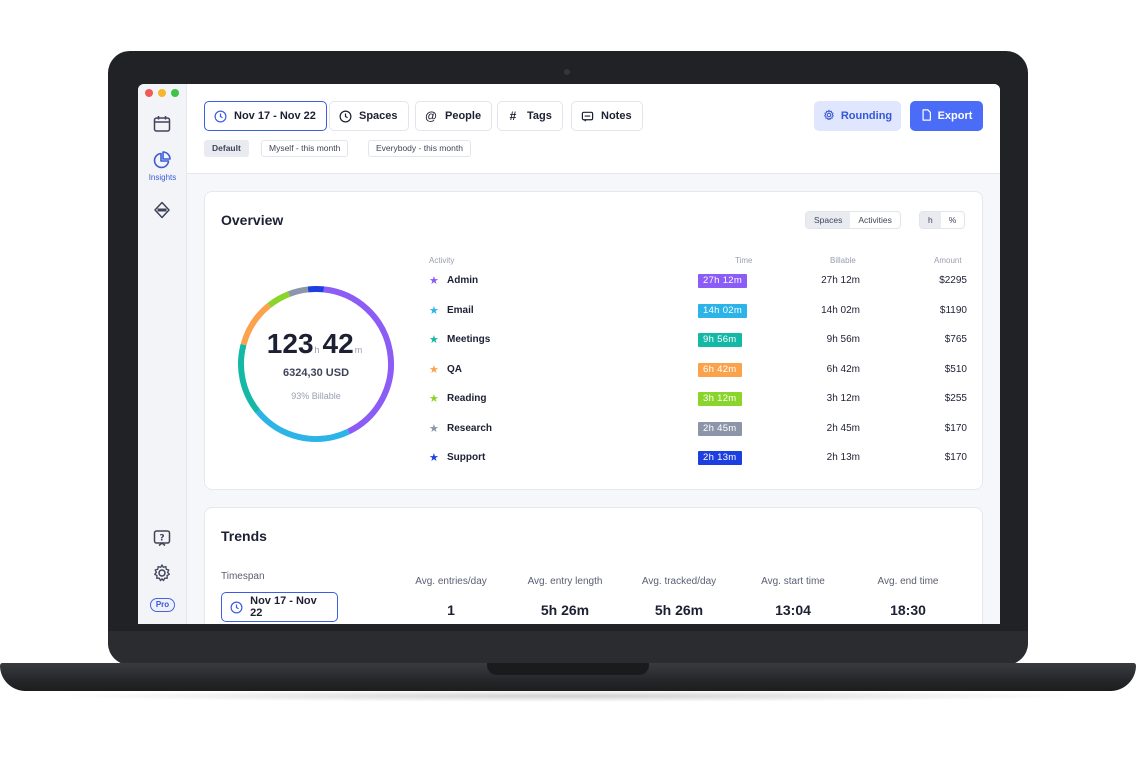  What do you see at coordinates (454, 369) in the screenshot?
I see `activity-name: QA` at bounding box center [454, 369].